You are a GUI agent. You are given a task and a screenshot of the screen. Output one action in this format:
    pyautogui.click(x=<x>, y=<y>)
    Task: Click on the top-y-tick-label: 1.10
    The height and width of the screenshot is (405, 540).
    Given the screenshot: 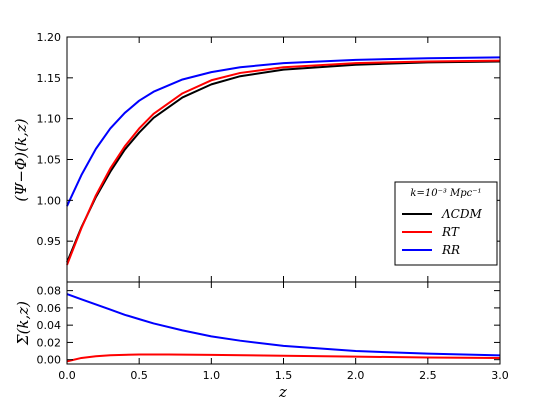 What is the action you would take?
    pyautogui.click(x=49, y=119)
    